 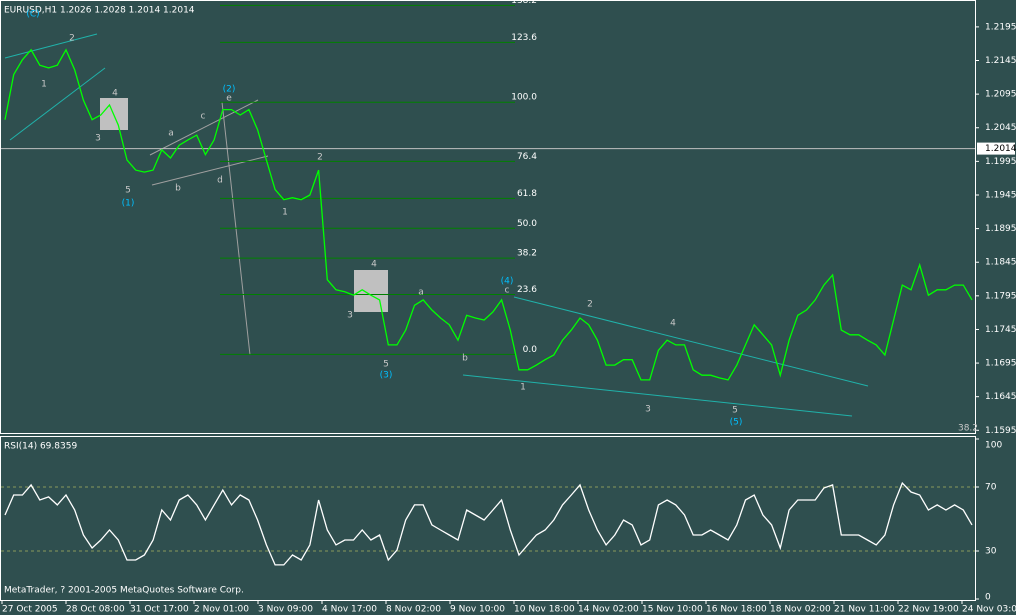 I want to click on x-tick-label: 16 Nov 18:00, so click(x=736, y=610).